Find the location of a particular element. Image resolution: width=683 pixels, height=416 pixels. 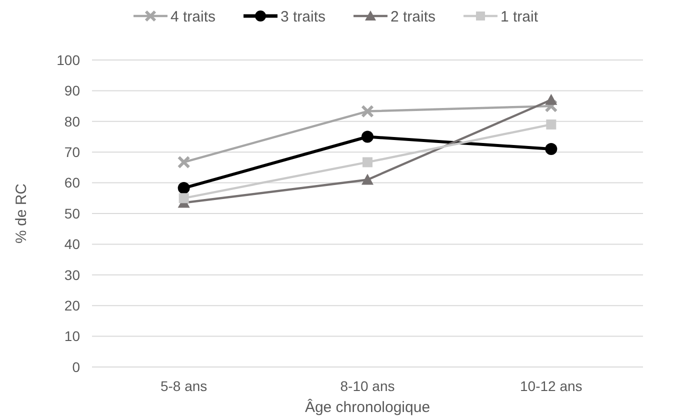

y-tick-label: 60 is located at coordinates (72, 182).